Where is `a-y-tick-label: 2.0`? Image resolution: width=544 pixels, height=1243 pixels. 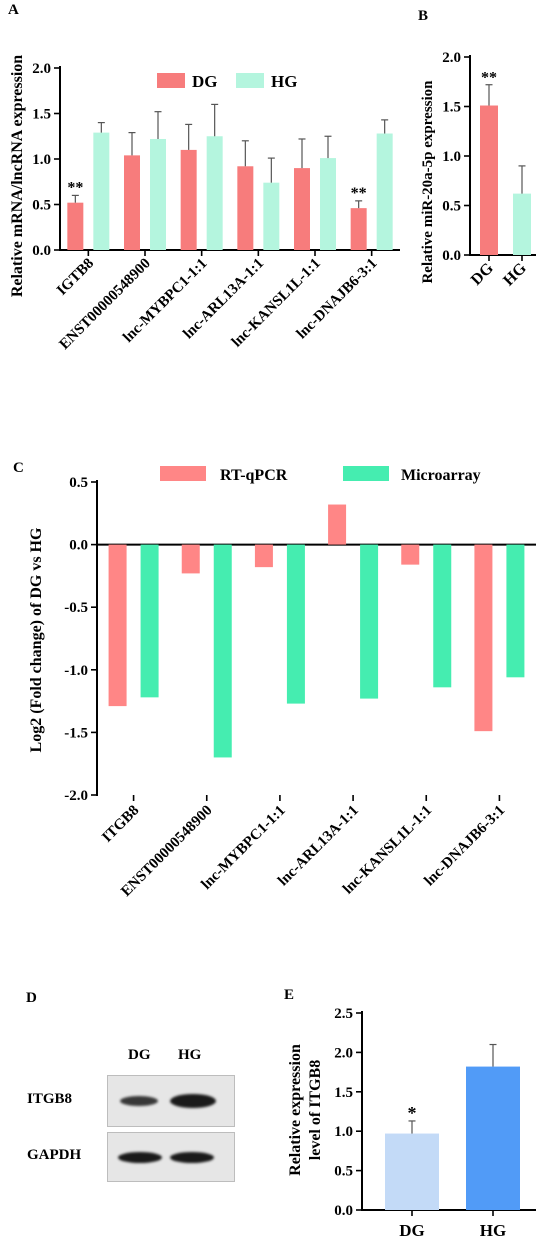
a-y-tick-label: 2.0 is located at coordinates (41, 69).